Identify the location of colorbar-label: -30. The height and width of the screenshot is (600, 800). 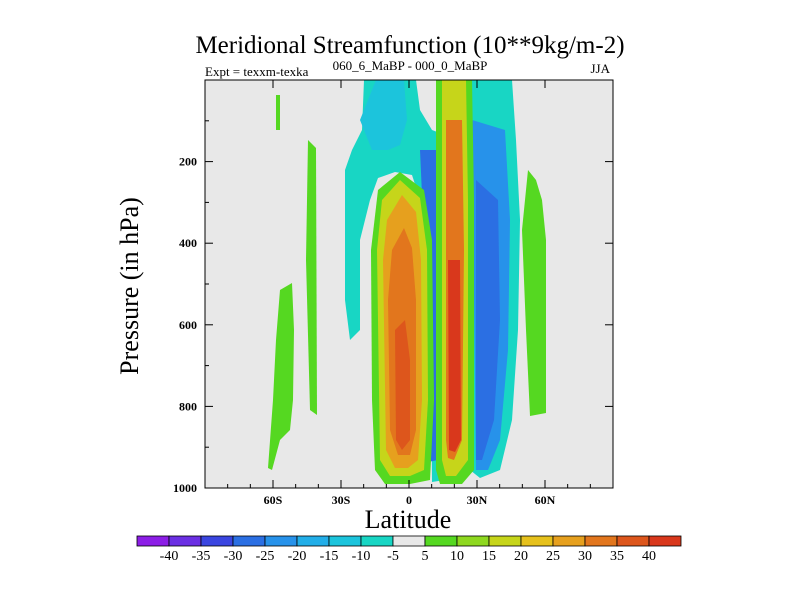
(233, 556).